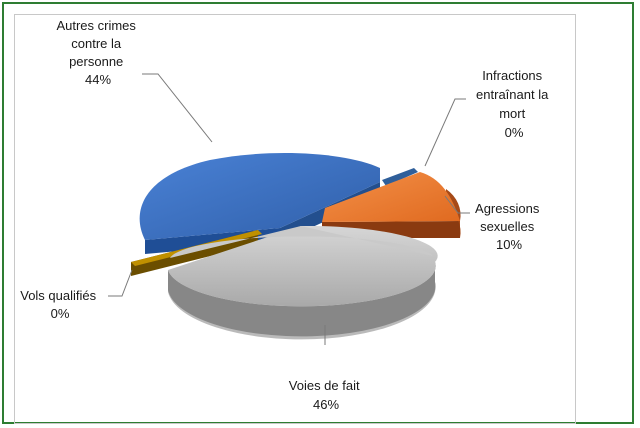 This screenshot has width=640, height=428. Describe the element at coordinates (301, 242) in the screenshot. I see `slice-voies-de-fait-top` at that location.